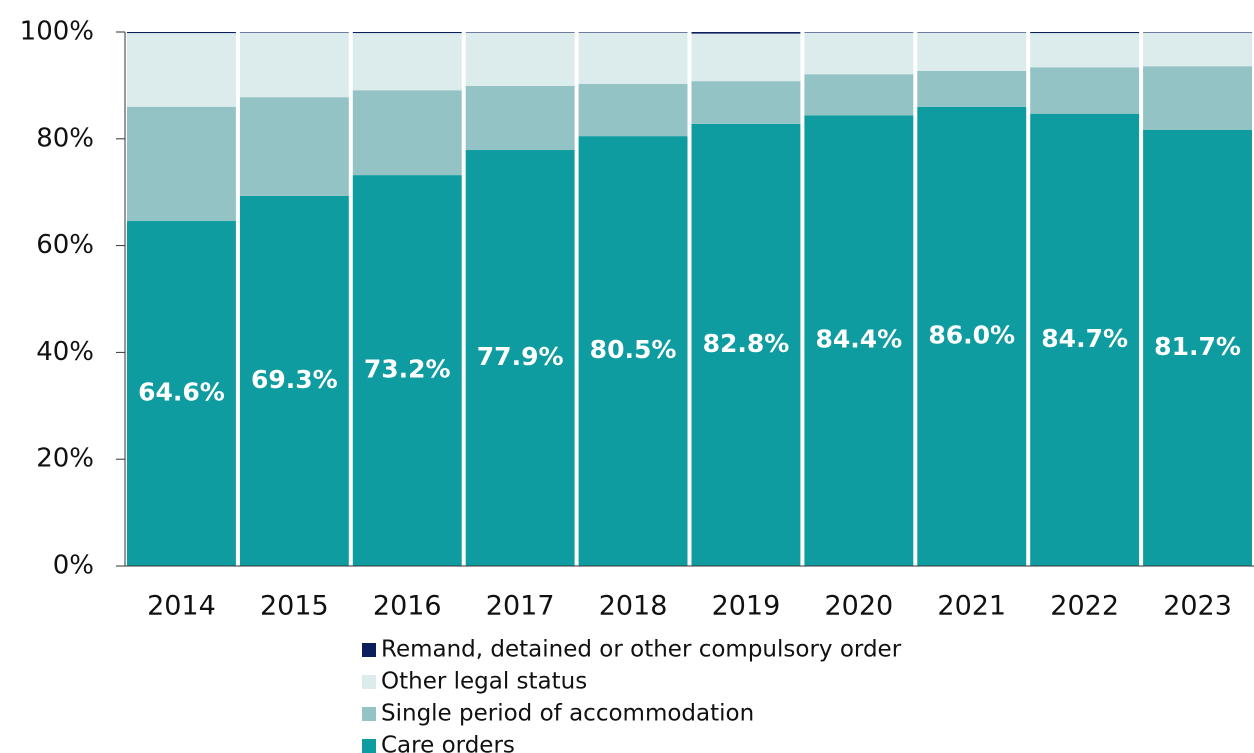 Image resolution: width=1254 pixels, height=753 pixels. Describe the element at coordinates (65, 352) in the screenshot. I see `y-tick-label: 40%` at that location.